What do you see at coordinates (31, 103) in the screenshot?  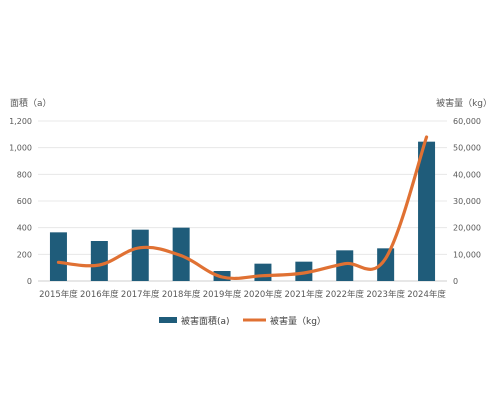 I see `left-axis-label: 面積（a）` at bounding box center [31, 103].